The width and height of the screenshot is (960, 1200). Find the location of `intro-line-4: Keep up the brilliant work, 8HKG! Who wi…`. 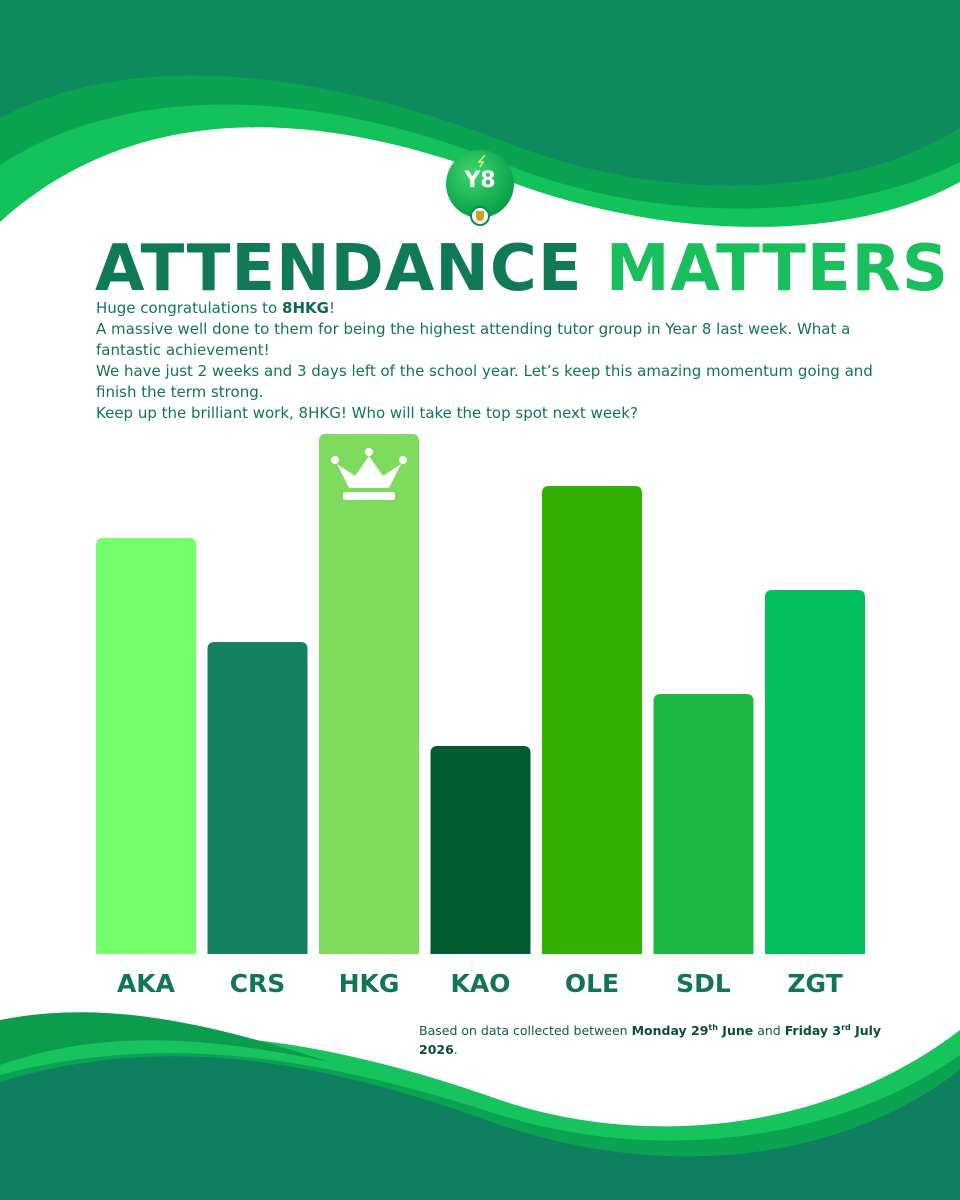

intro-line-4: Keep up the brilliant work, 8HKG! Who wi… is located at coordinates (367, 413).